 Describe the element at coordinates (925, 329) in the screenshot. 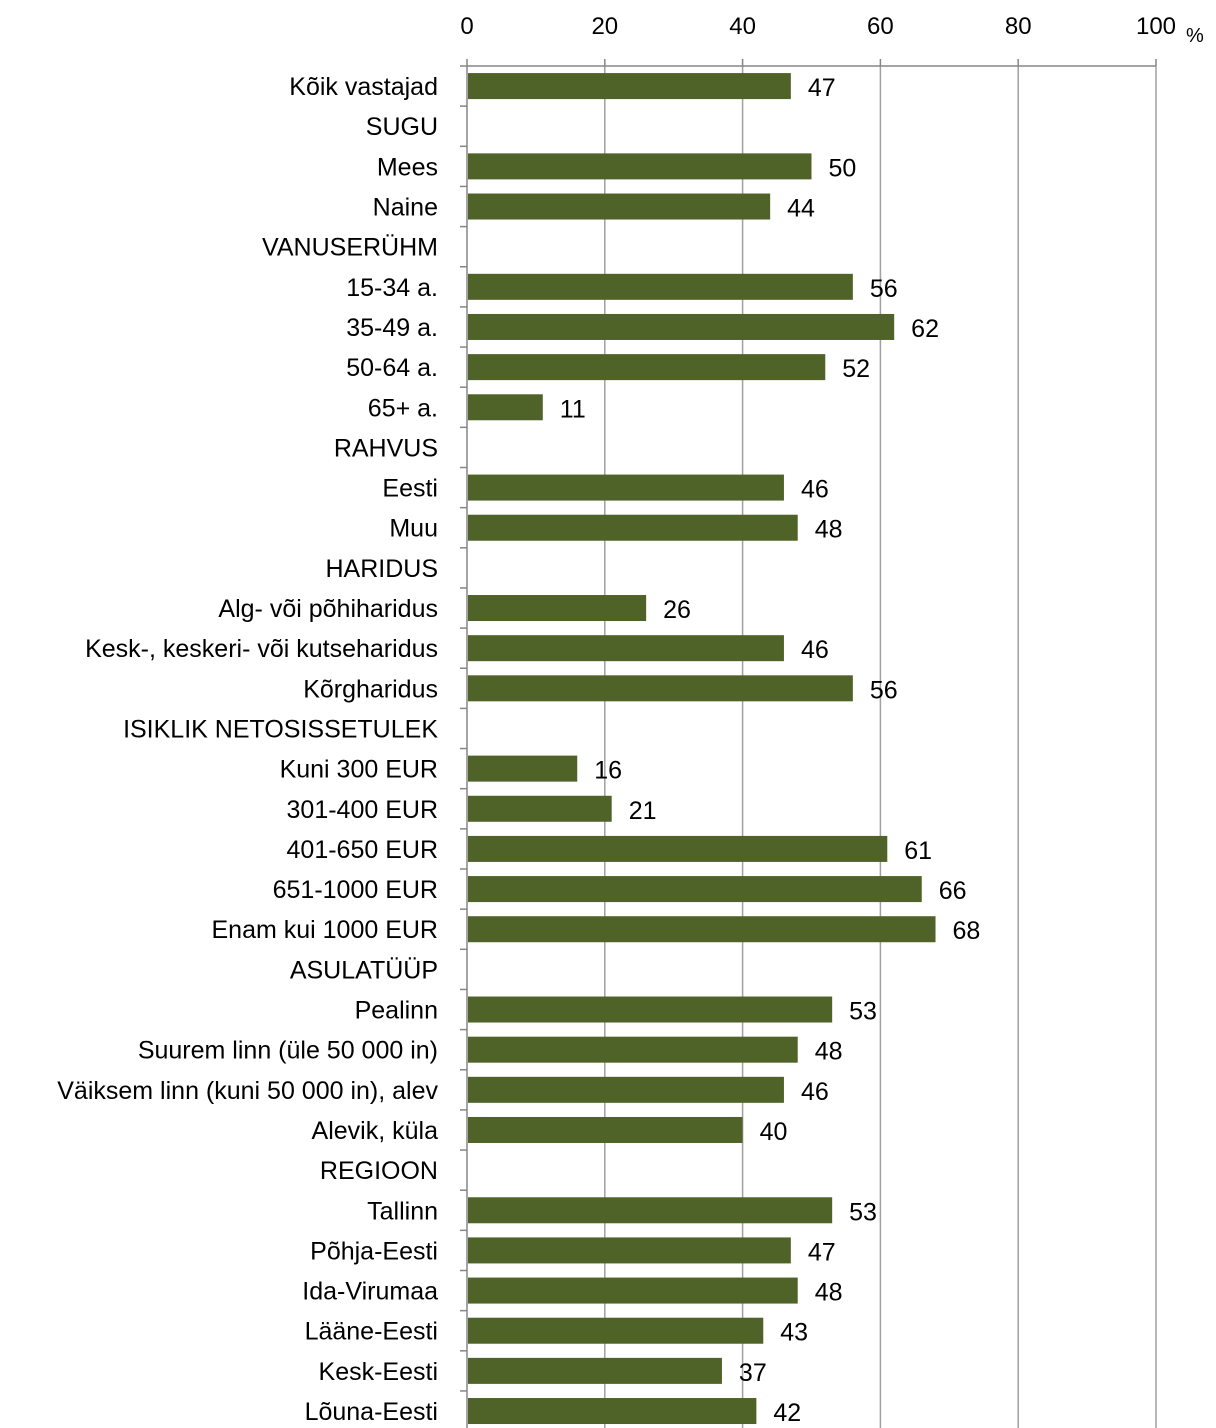

I see `data-label: 62` at that location.